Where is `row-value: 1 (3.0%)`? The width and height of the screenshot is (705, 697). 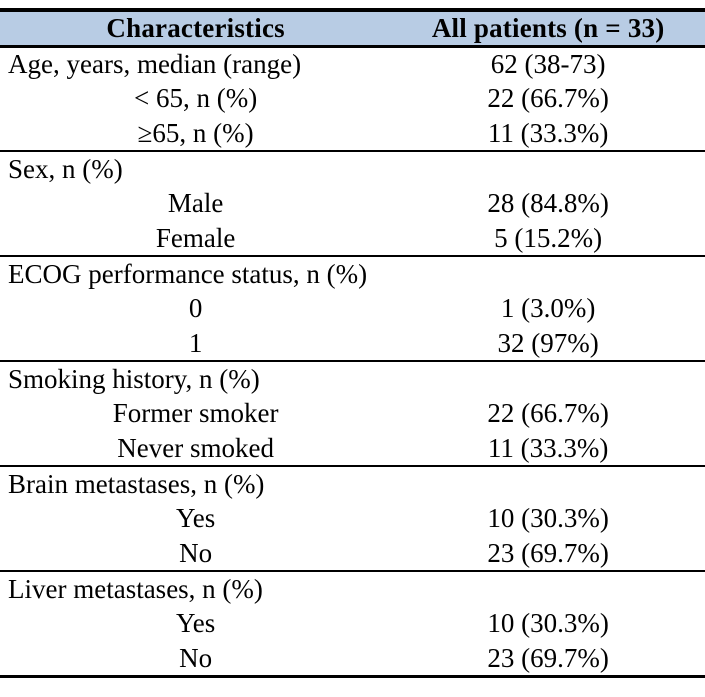 row-value: 1 (3.0%) is located at coordinates (548, 308).